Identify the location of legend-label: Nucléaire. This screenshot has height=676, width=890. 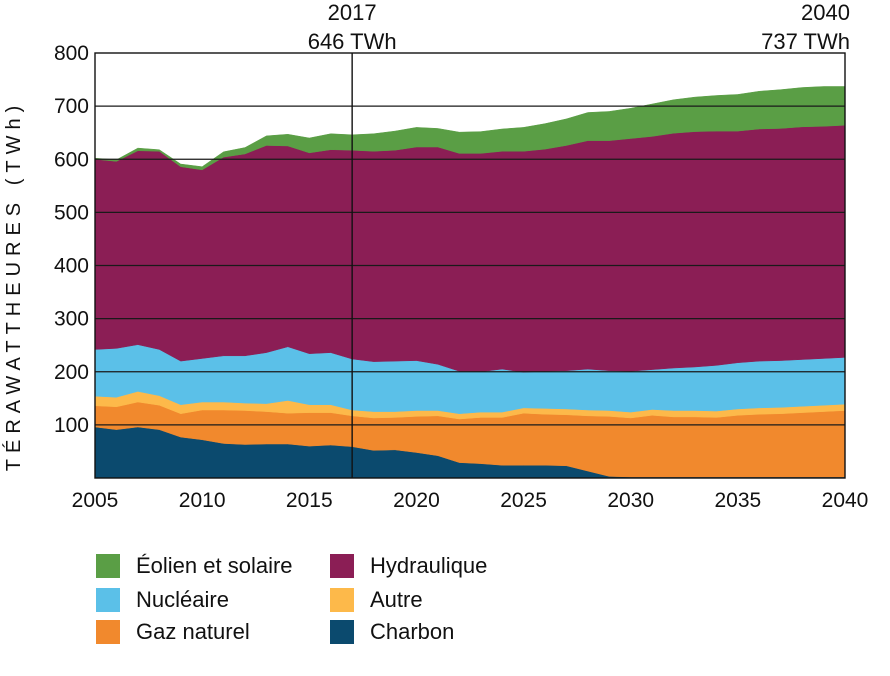
(182, 599).